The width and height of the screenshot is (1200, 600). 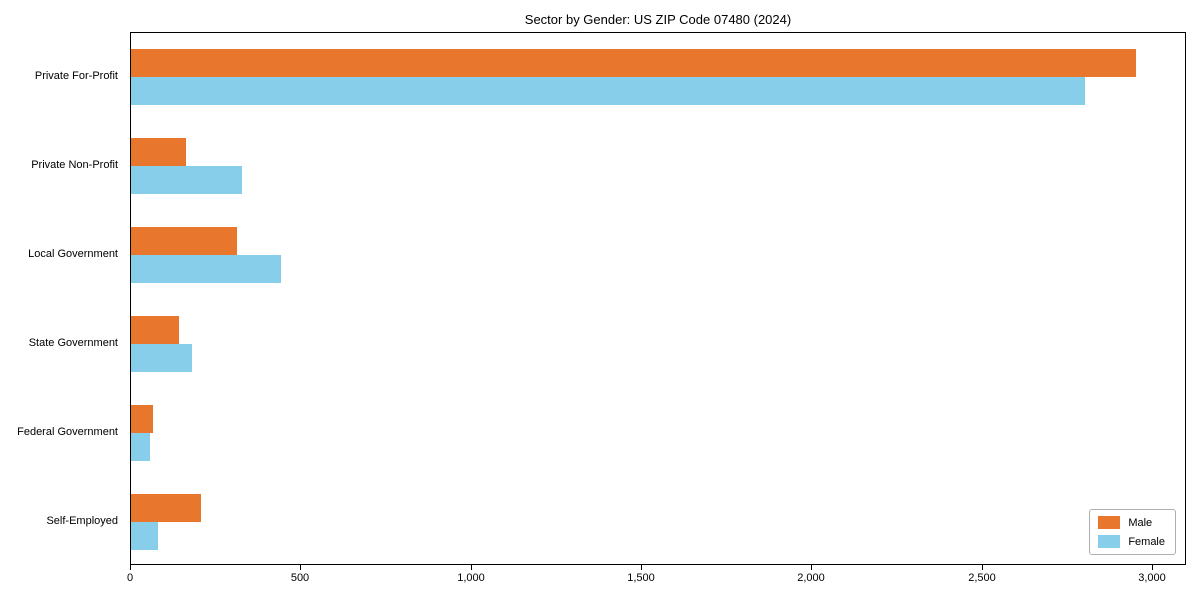 What do you see at coordinates (1152, 578) in the screenshot?
I see `x-tick-label: 3,000` at bounding box center [1152, 578].